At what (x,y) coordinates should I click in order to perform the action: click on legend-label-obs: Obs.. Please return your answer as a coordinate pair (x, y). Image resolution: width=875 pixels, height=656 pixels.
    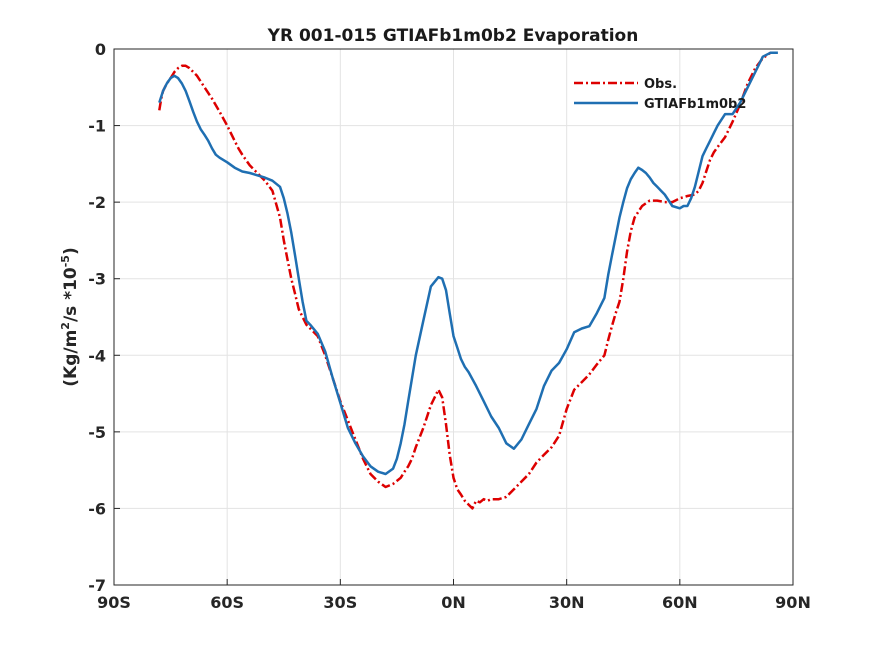
    Looking at the image, I should click on (660, 84).